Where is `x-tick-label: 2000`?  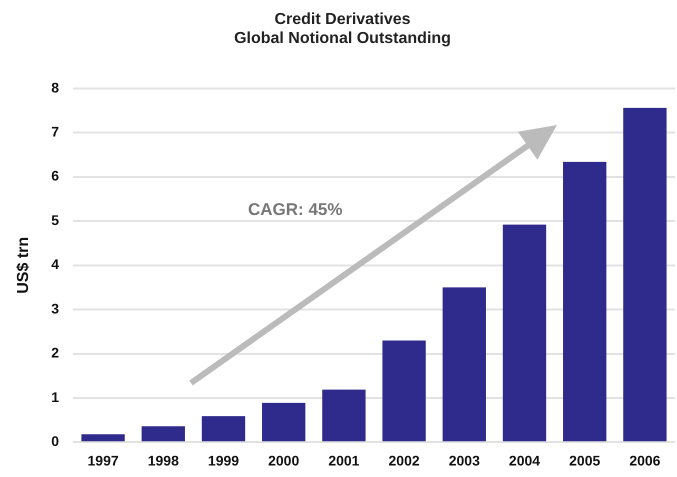 x-tick-label: 2000 is located at coordinates (284, 460).